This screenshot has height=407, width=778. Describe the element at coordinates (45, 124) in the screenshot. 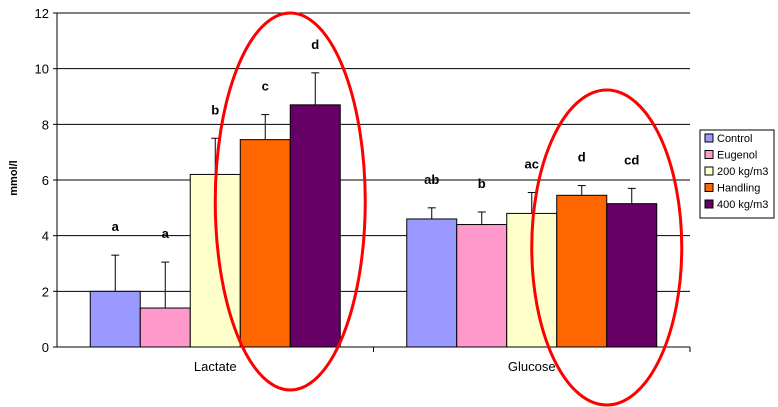

I see `y-tick-label: 8` at that location.